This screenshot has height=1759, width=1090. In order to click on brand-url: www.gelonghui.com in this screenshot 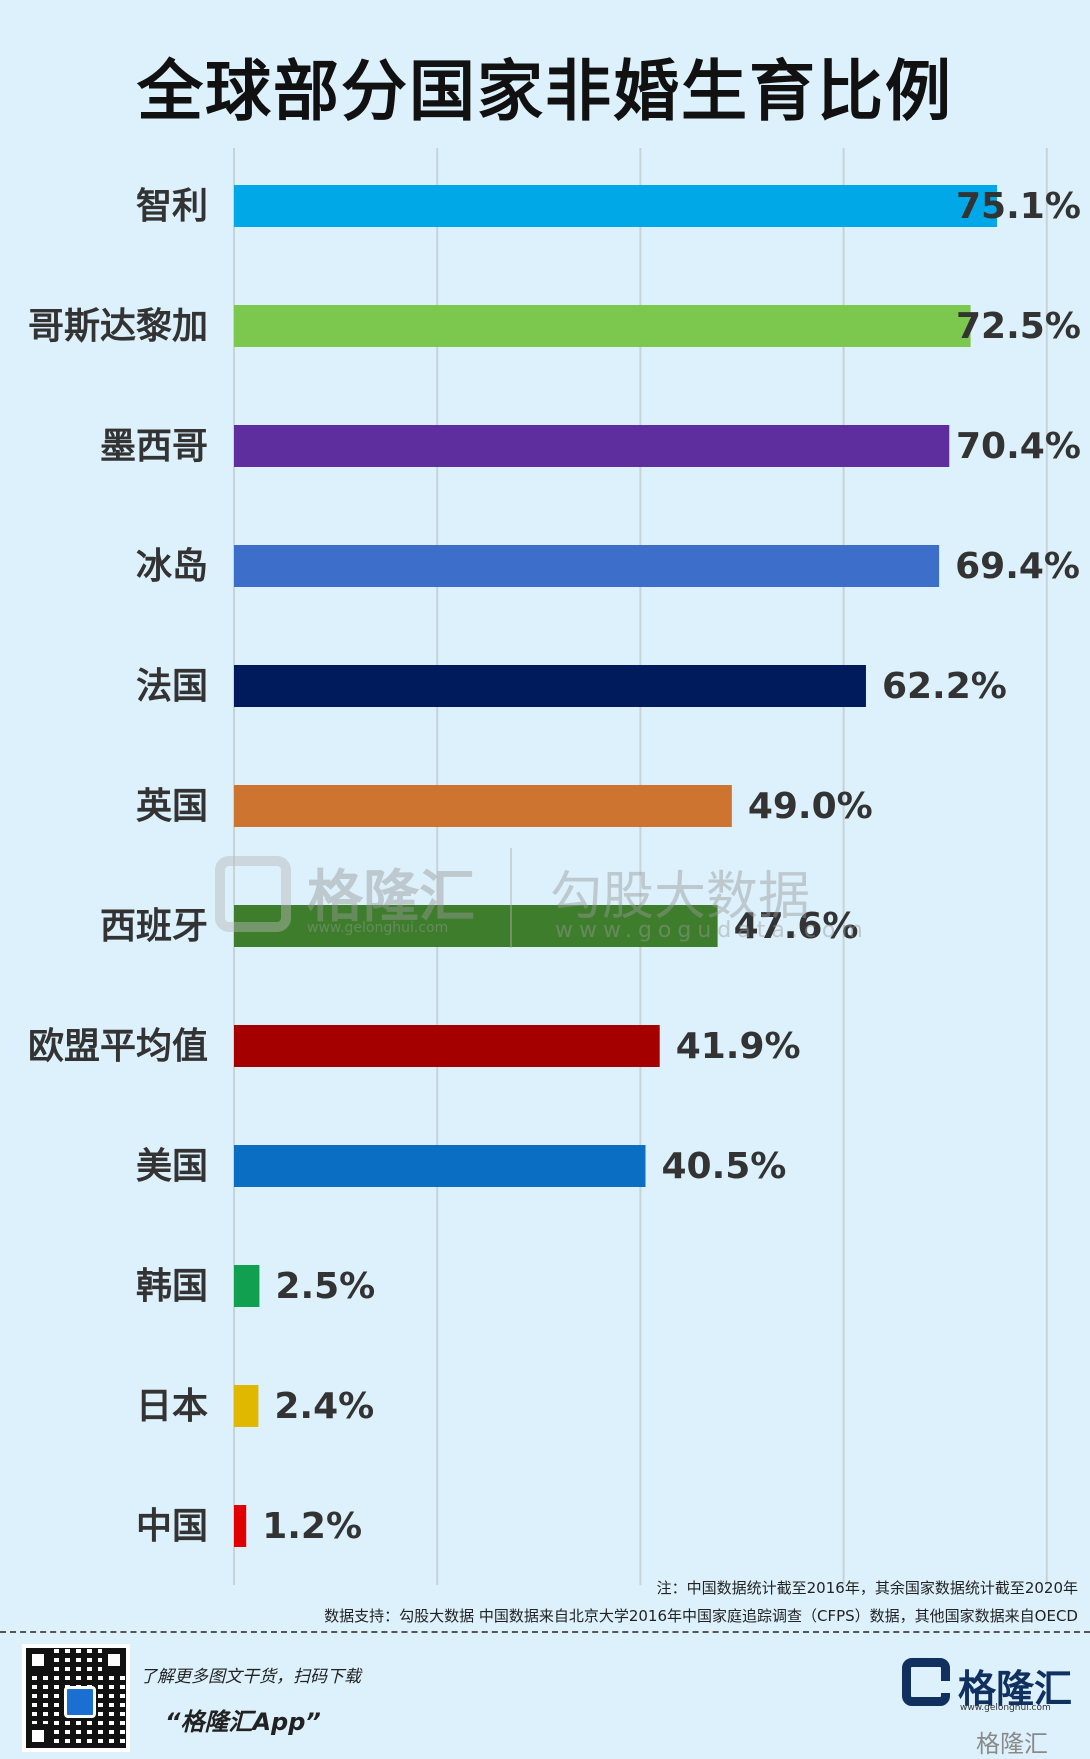, I will do `click(1005, 1708)`.